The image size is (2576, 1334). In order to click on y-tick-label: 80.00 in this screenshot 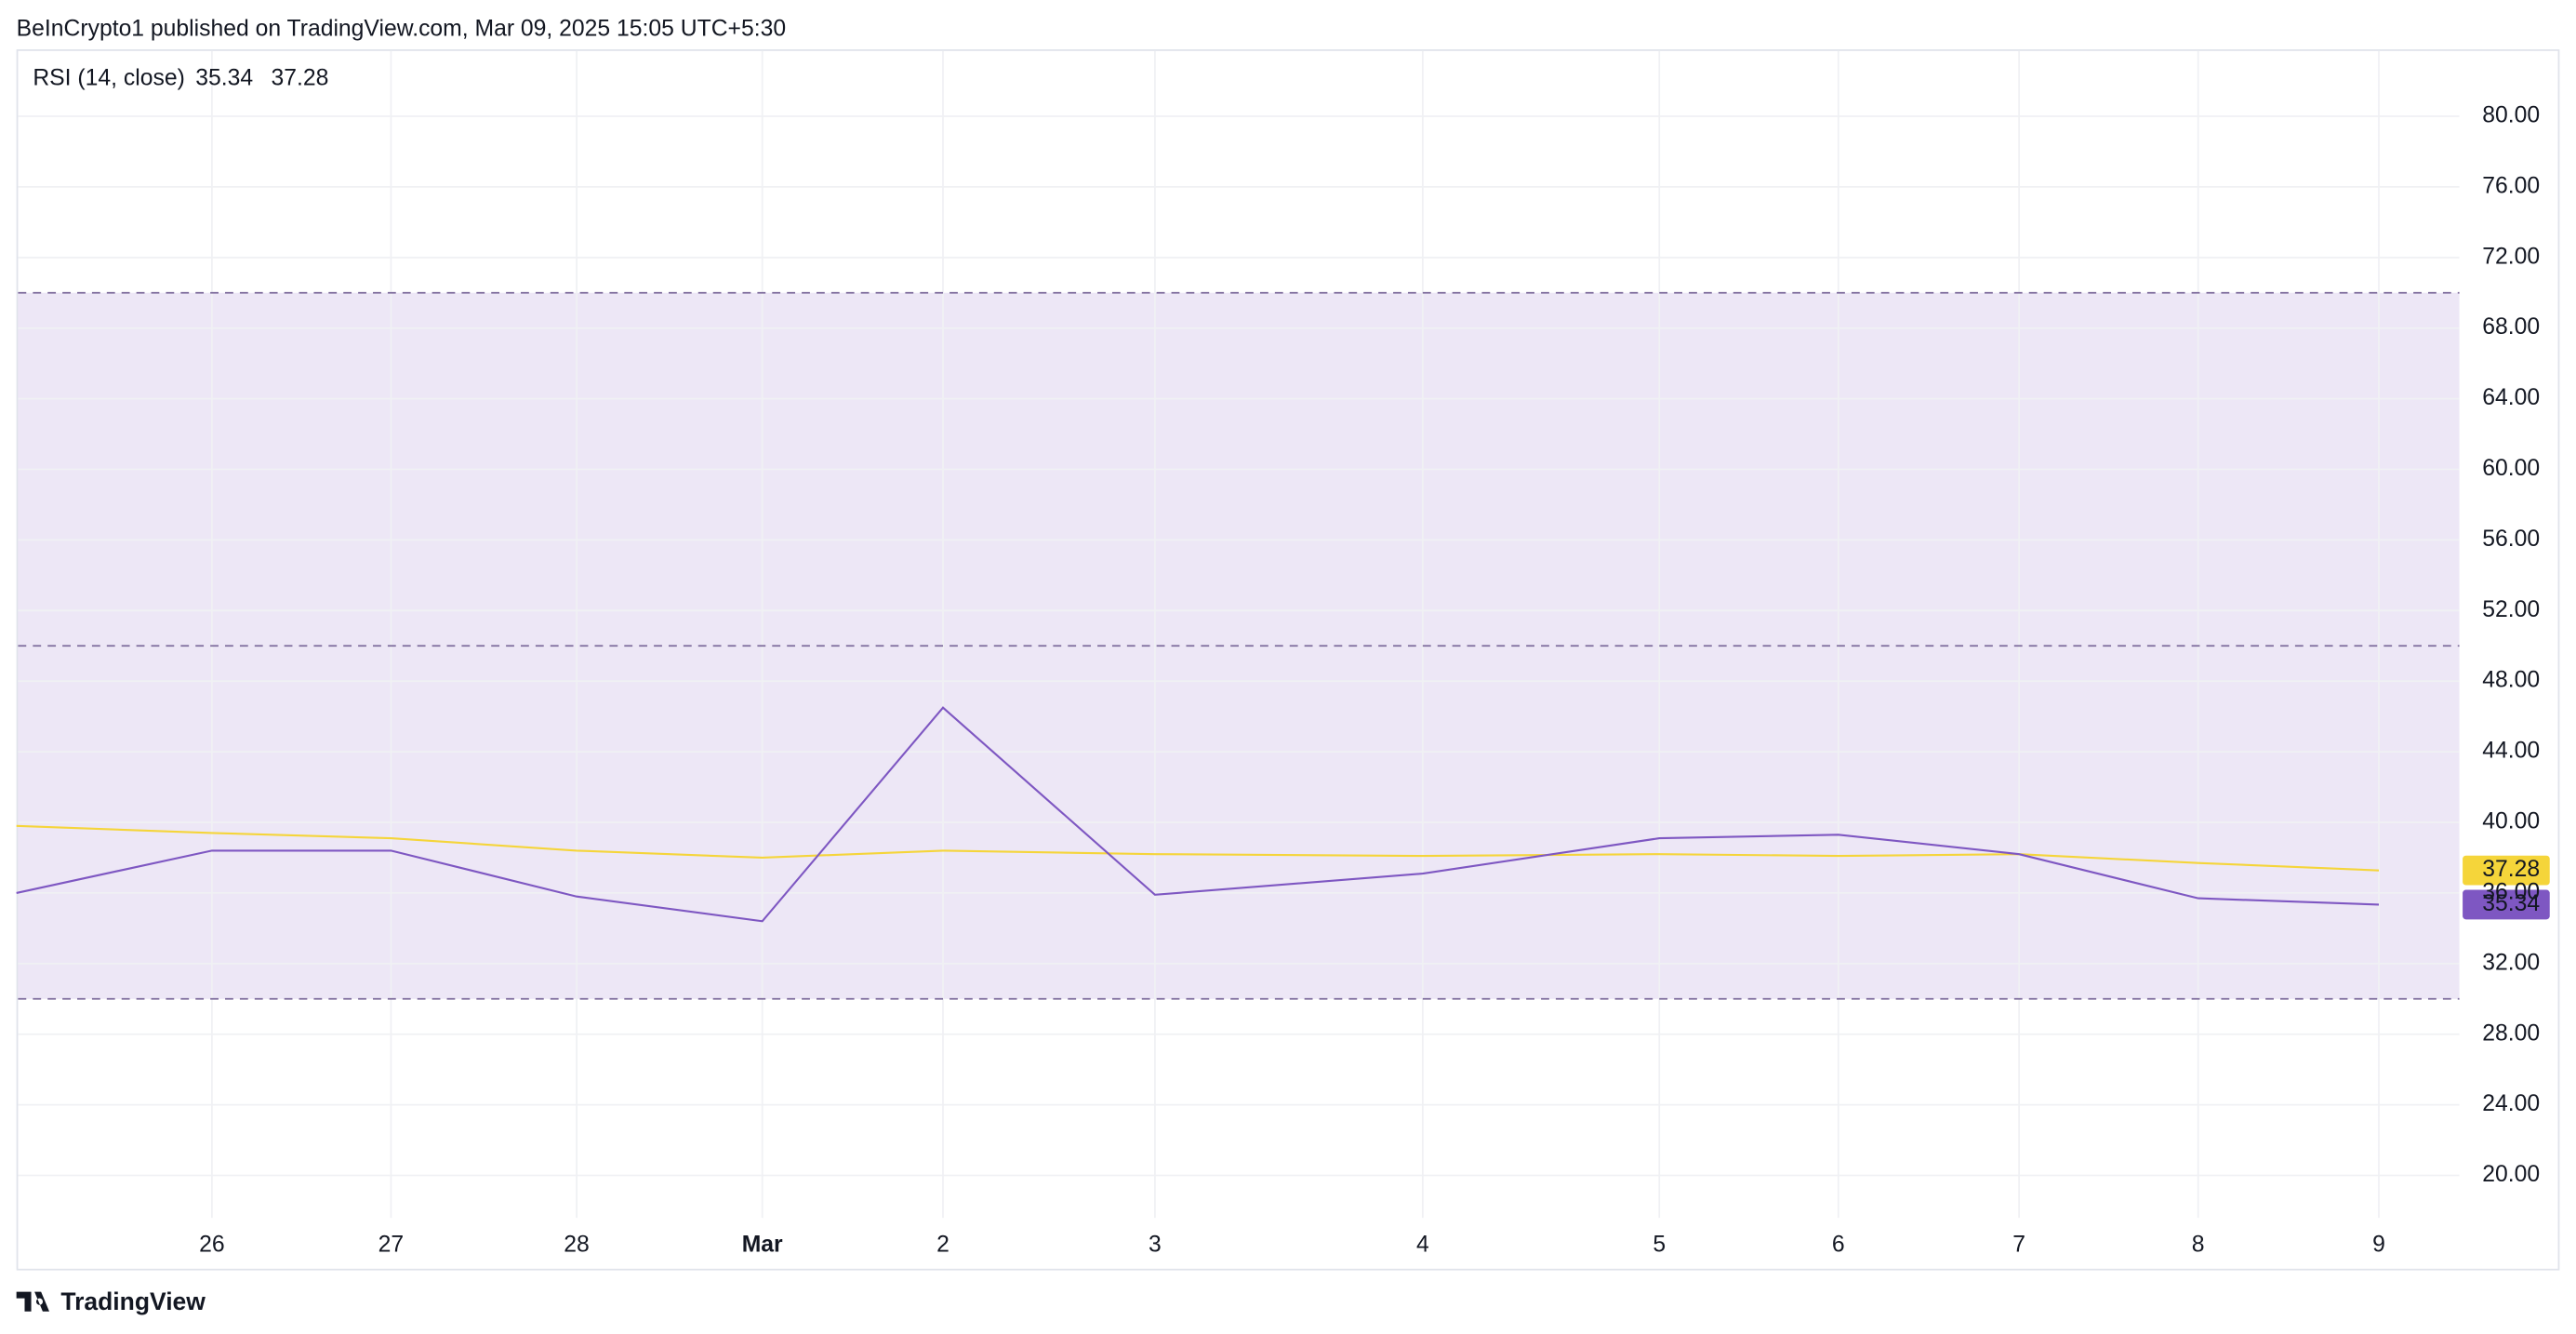, I will do `click(2511, 116)`.